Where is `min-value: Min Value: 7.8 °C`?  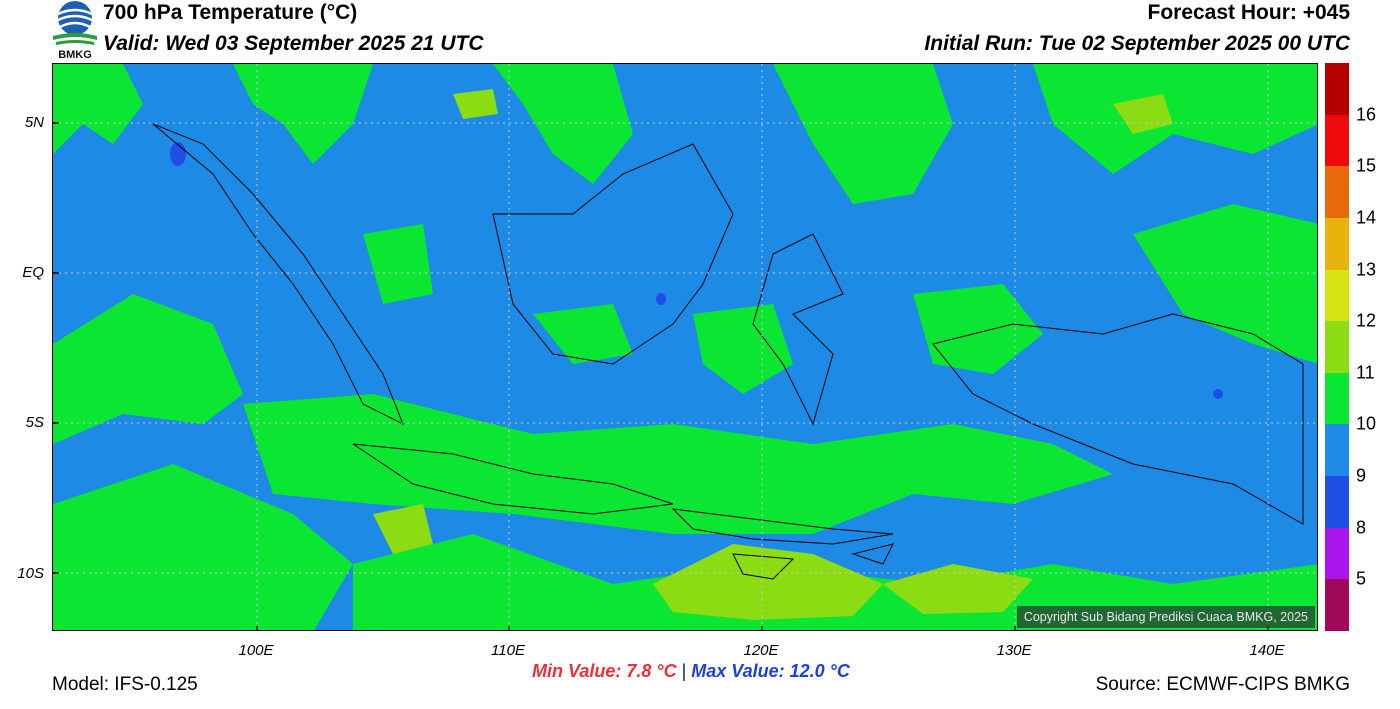
min-value: Min Value: 7.8 °C is located at coordinates (604, 671).